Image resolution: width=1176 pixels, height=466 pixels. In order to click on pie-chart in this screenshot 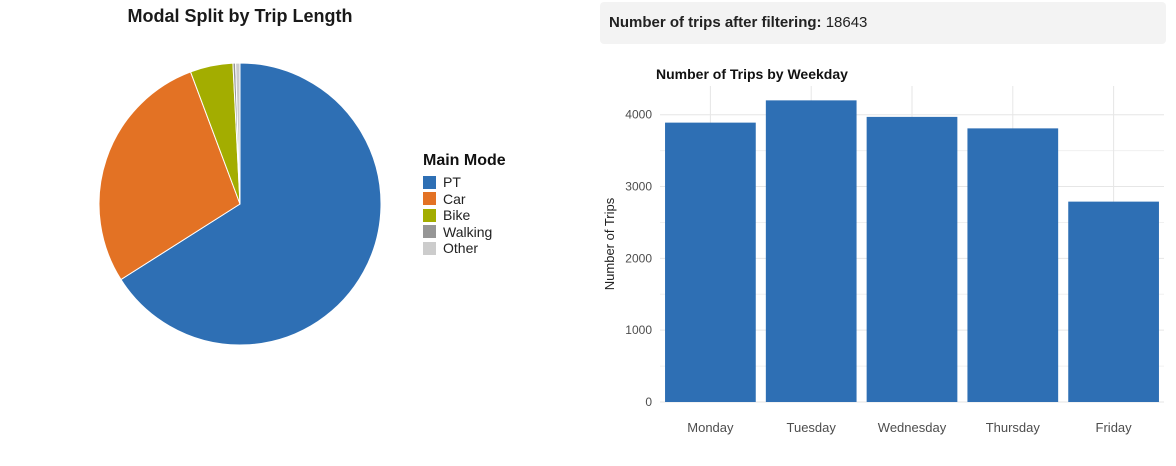, I will do `click(240, 204)`.